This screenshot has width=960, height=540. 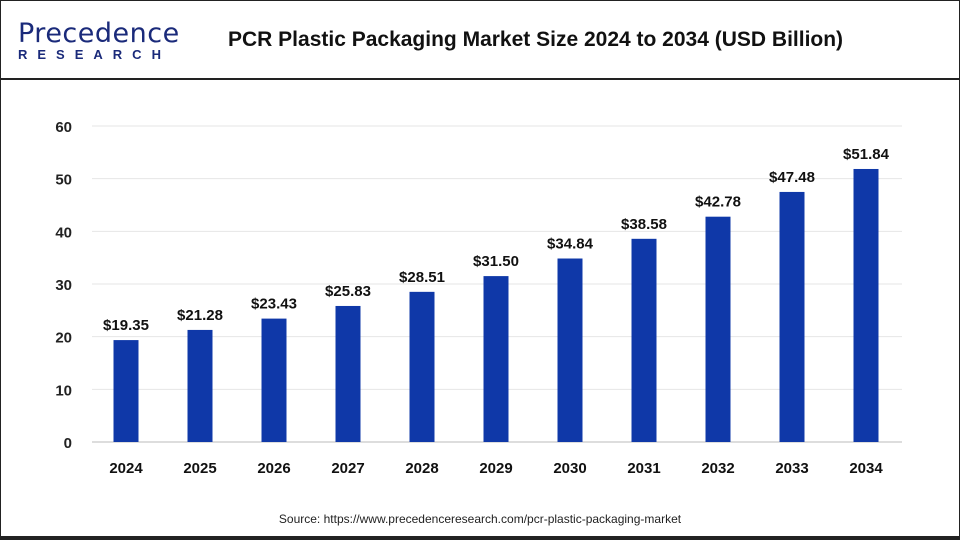 What do you see at coordinates (126, 325) in the screenshot?
I see `data-label: $19.35` at bounding box center [126, 325].